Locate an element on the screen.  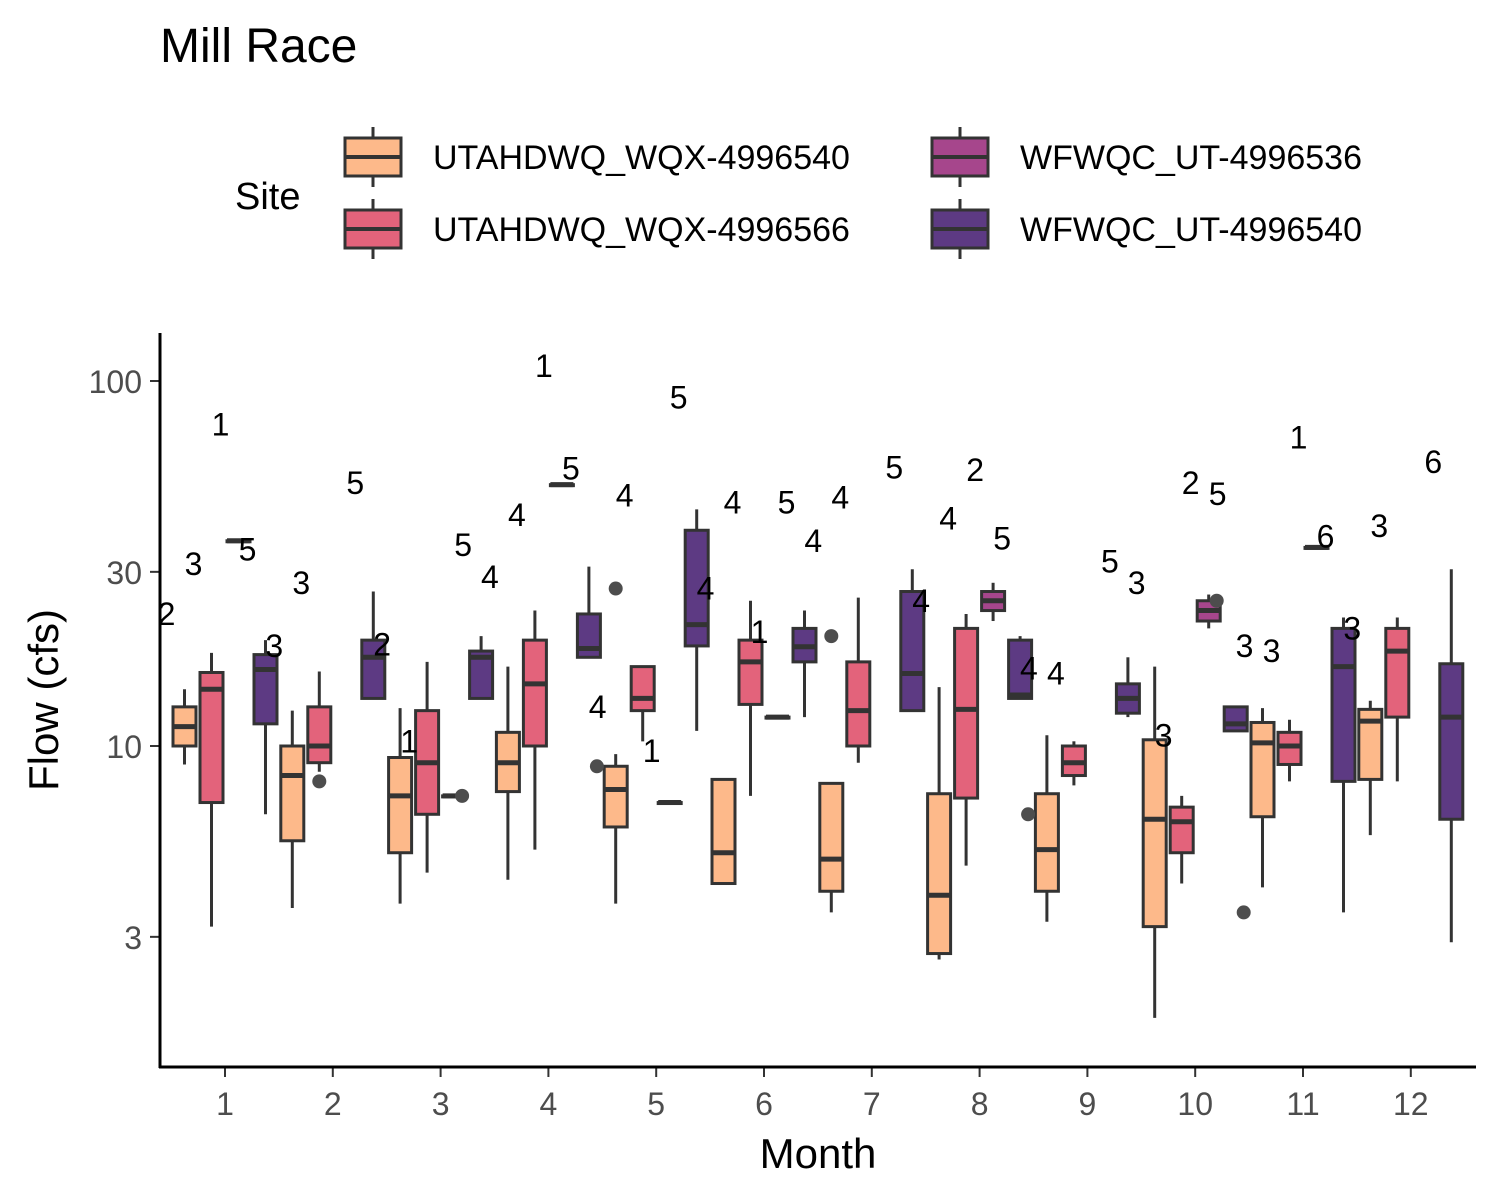
box-WFWQC_UT-4996540-m12 is located at coordinates (1451, 756).